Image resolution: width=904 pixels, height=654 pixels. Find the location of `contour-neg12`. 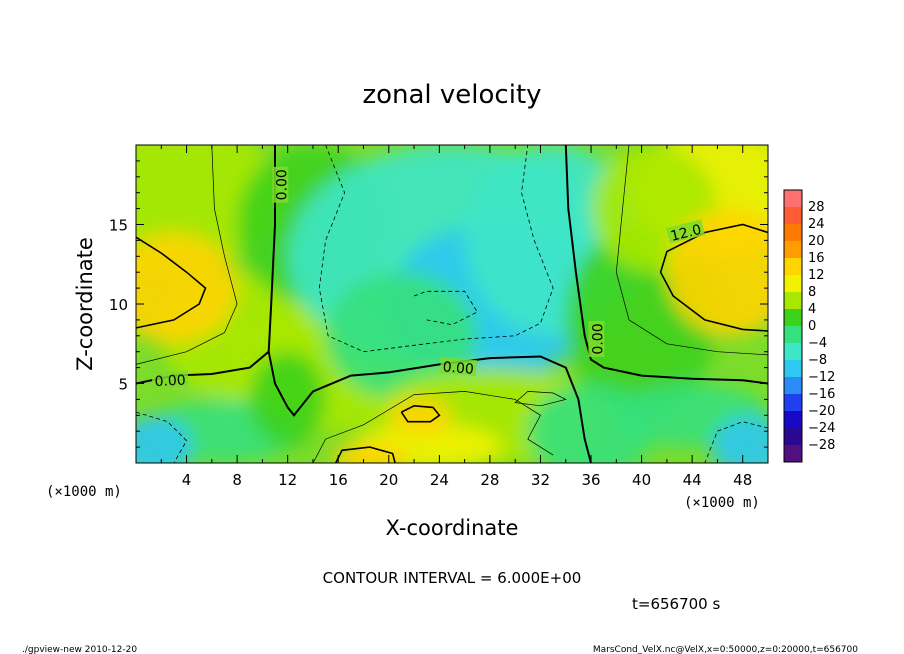

contour-neg12 is located at coordinates (445, 308).